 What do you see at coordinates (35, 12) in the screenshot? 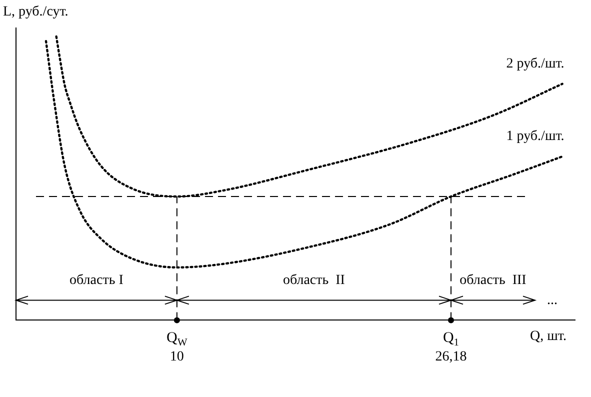
I see `y-axis-title: L, руб./сут.` at bounding box center [35, 12].